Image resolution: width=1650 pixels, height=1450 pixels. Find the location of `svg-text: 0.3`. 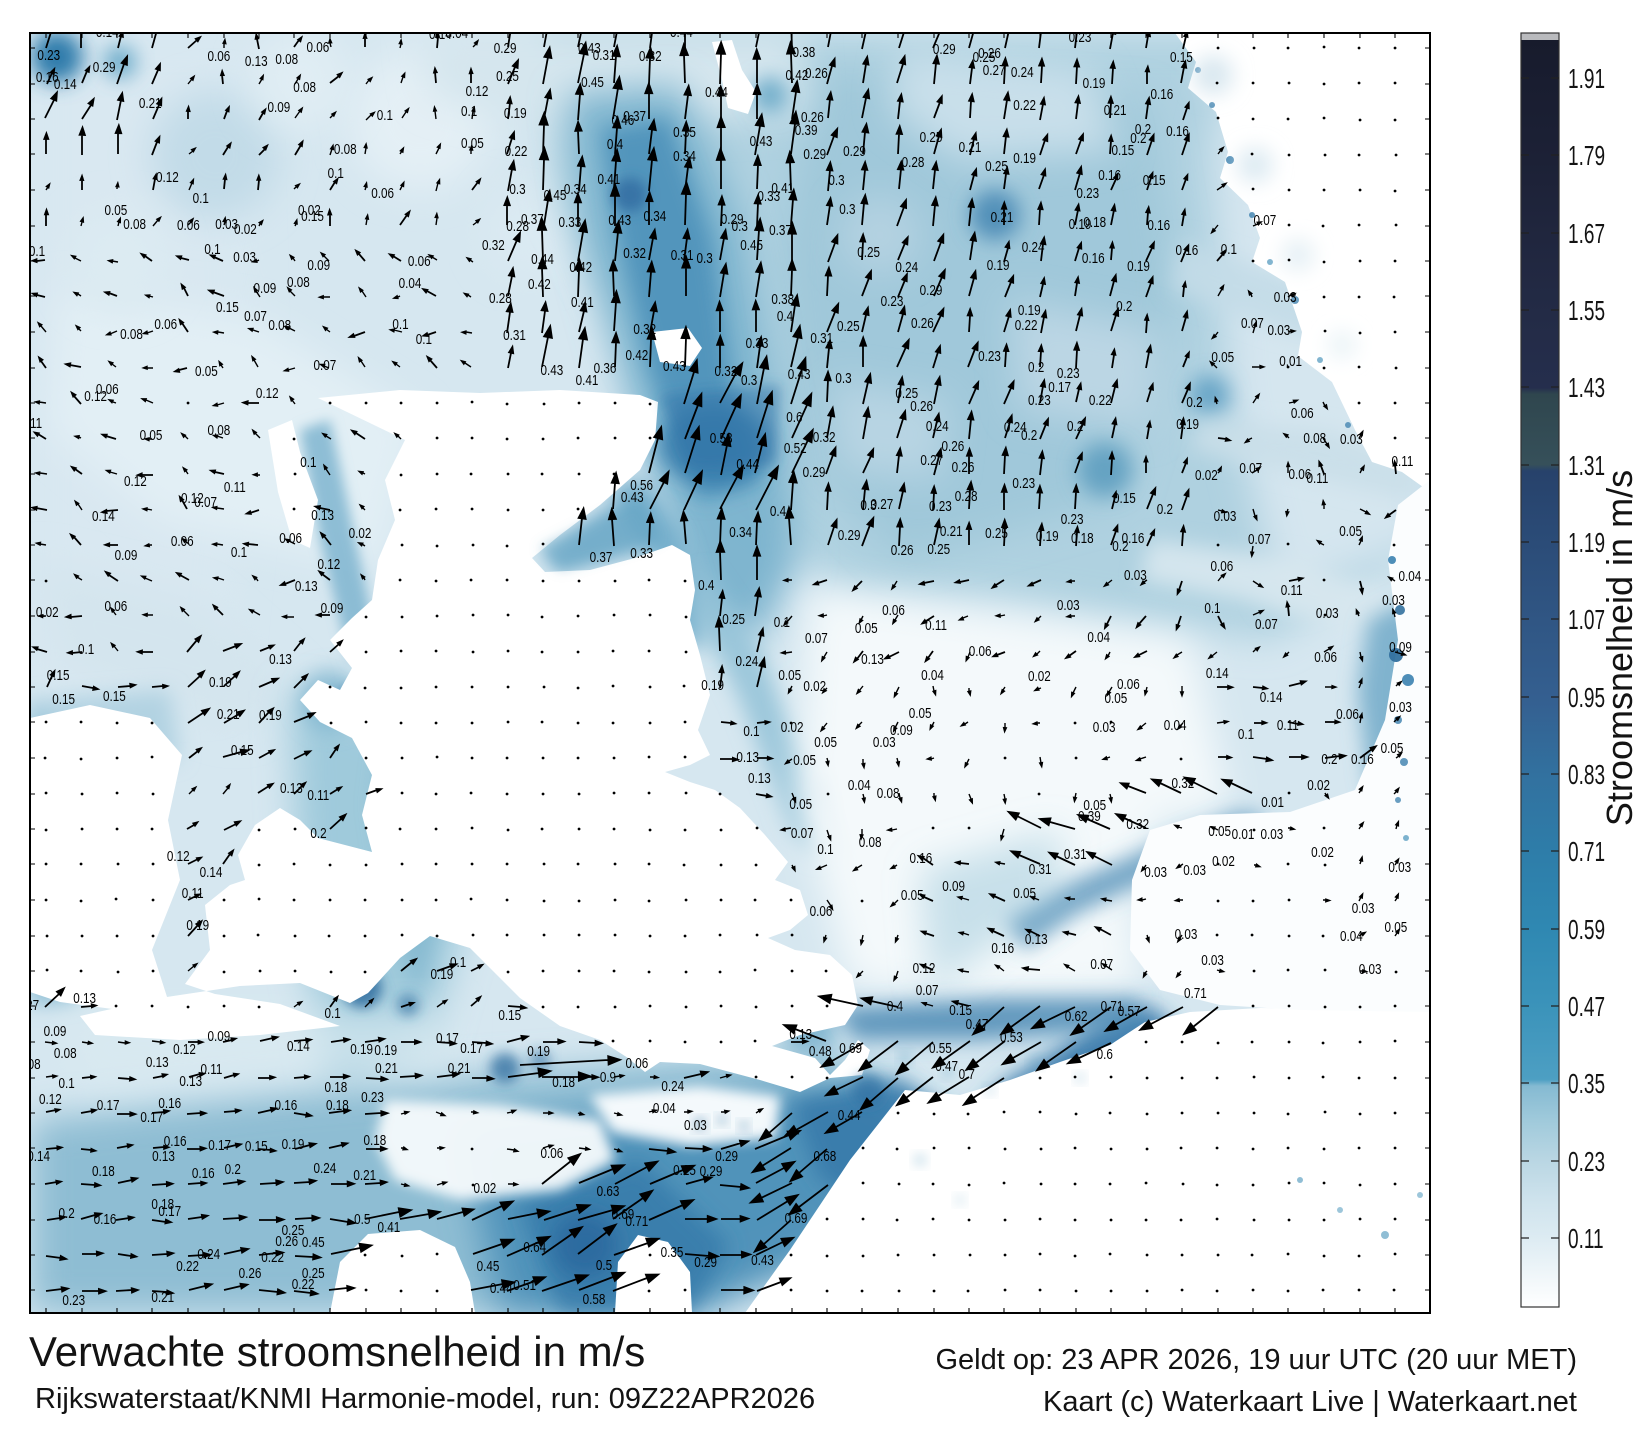

svg-text: 0.3 is located at coordinates (843, 378).